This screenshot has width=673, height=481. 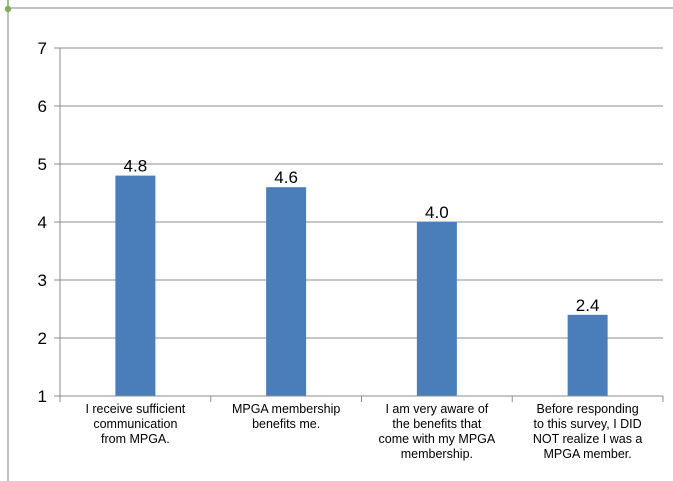 What do you see at coordinates (437, 454) in the screenshot?
I see `category-label-line: membership.` at bounding box center [437, 454].